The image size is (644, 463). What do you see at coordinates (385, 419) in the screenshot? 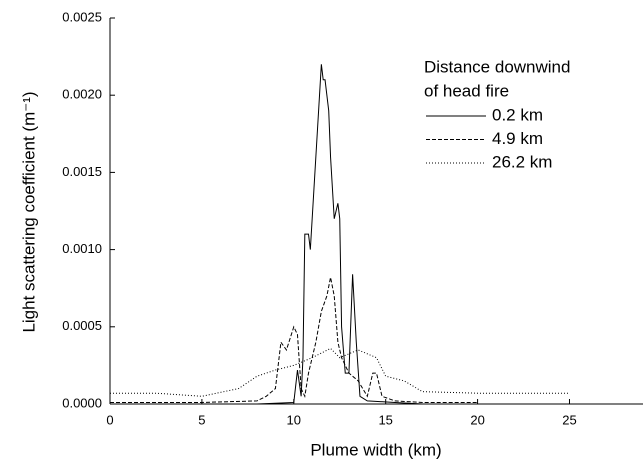
I see `x-tick-label: 15` at bounding box center [385, 419].